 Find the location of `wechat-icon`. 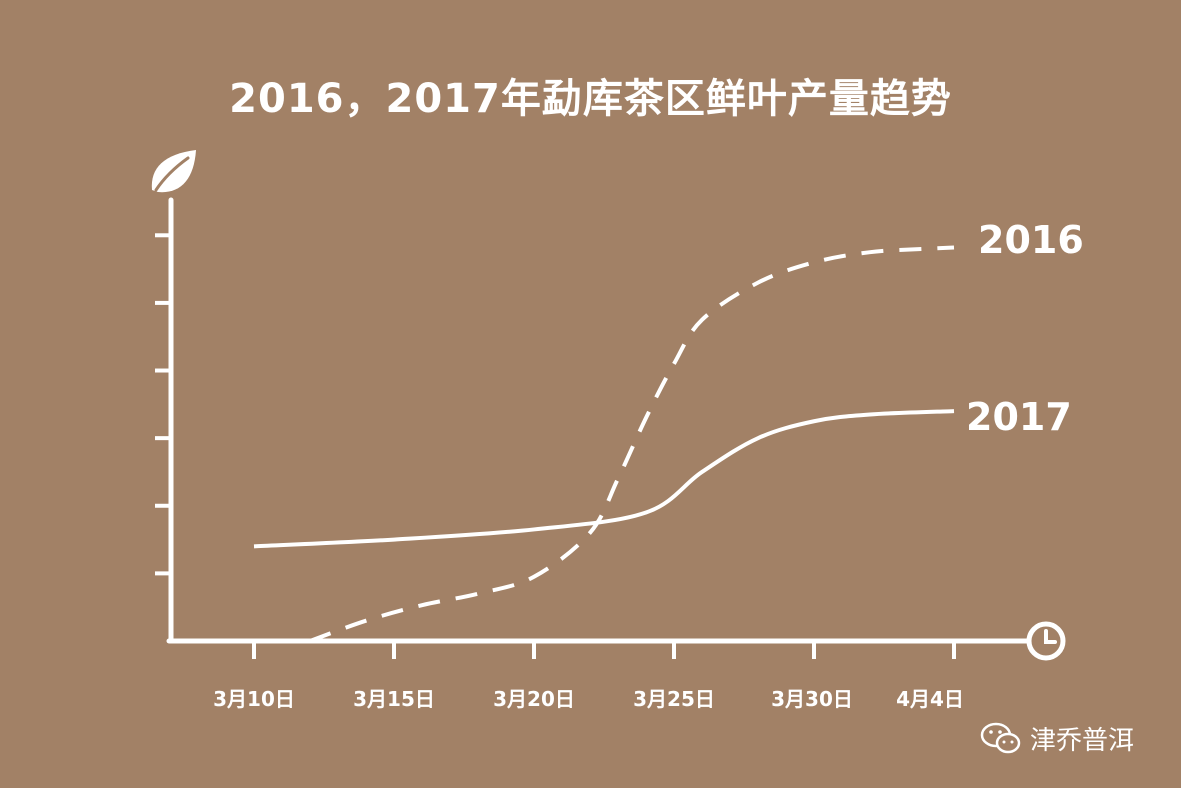

wechat-icon is located at coordinates (1000, 738).